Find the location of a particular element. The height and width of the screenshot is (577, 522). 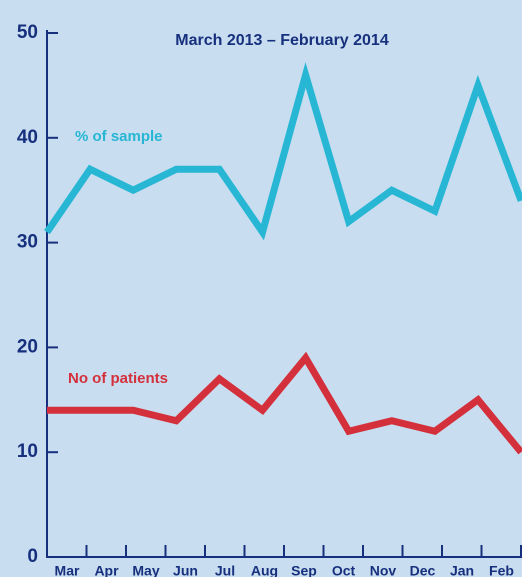

x-tick-label: Oct is located at coordinates (344, 570).